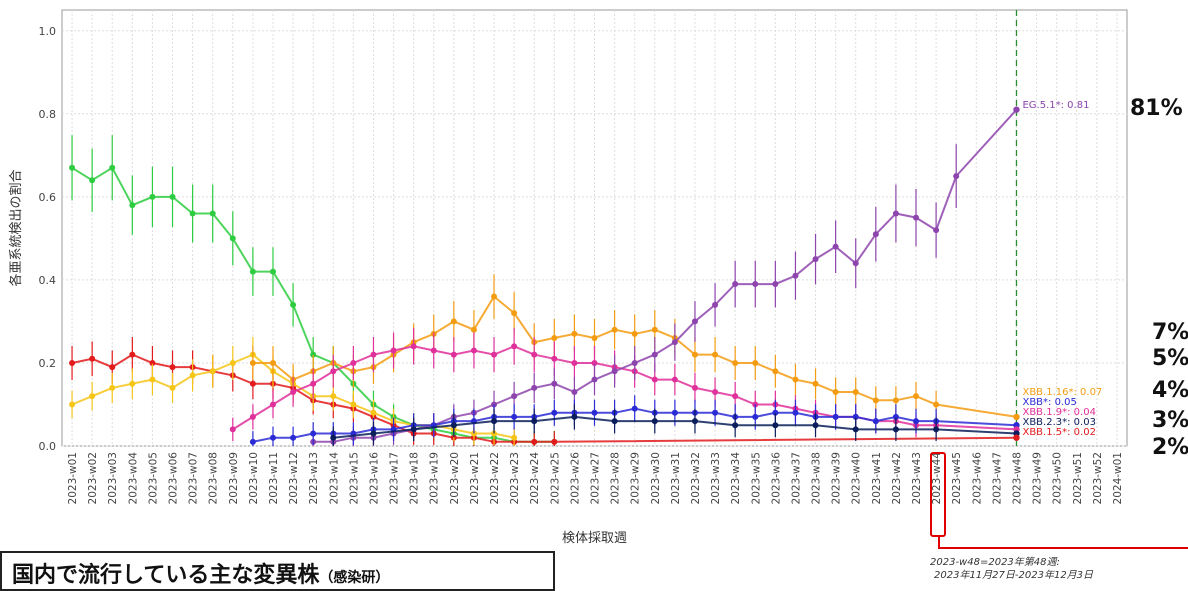 Image resolution: width=1188 pixels, height=591 pixels. What do you see at coordinates (995, 562) in the screenshot?
I see `footnote-week-definition: 2023-w48=2023年第48週:` at bounding box center [995, 562].